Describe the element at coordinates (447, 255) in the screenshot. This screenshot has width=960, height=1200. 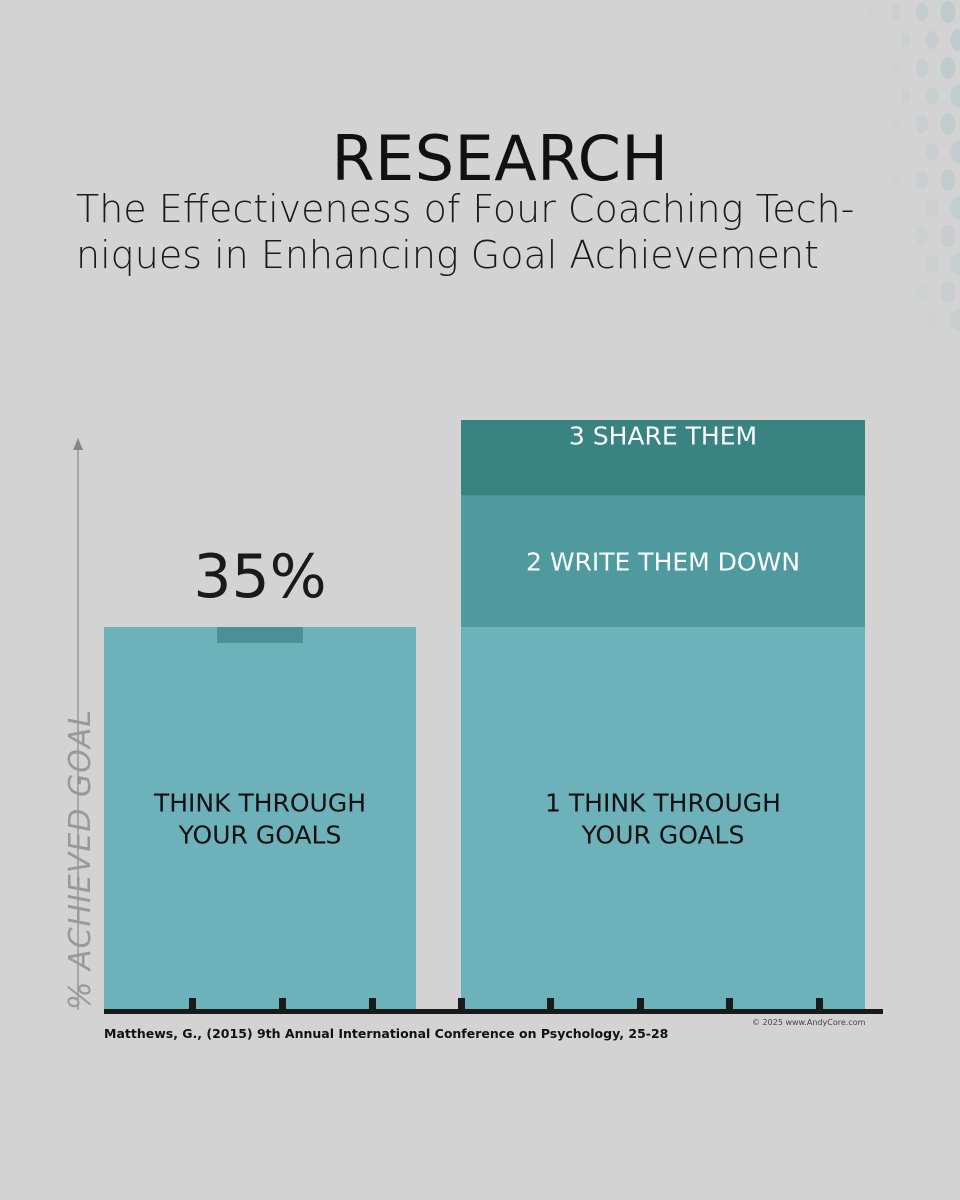
I see `subtitle-line-2: niques in Enhancing Goal Achievement` at that location.